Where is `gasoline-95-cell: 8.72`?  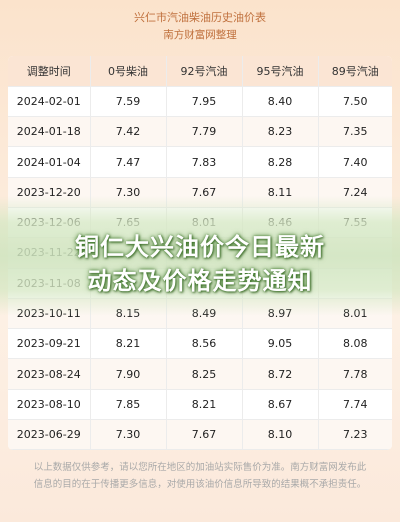
gasoline-95-cell: 8.72 is located at coordinates (280, 374).